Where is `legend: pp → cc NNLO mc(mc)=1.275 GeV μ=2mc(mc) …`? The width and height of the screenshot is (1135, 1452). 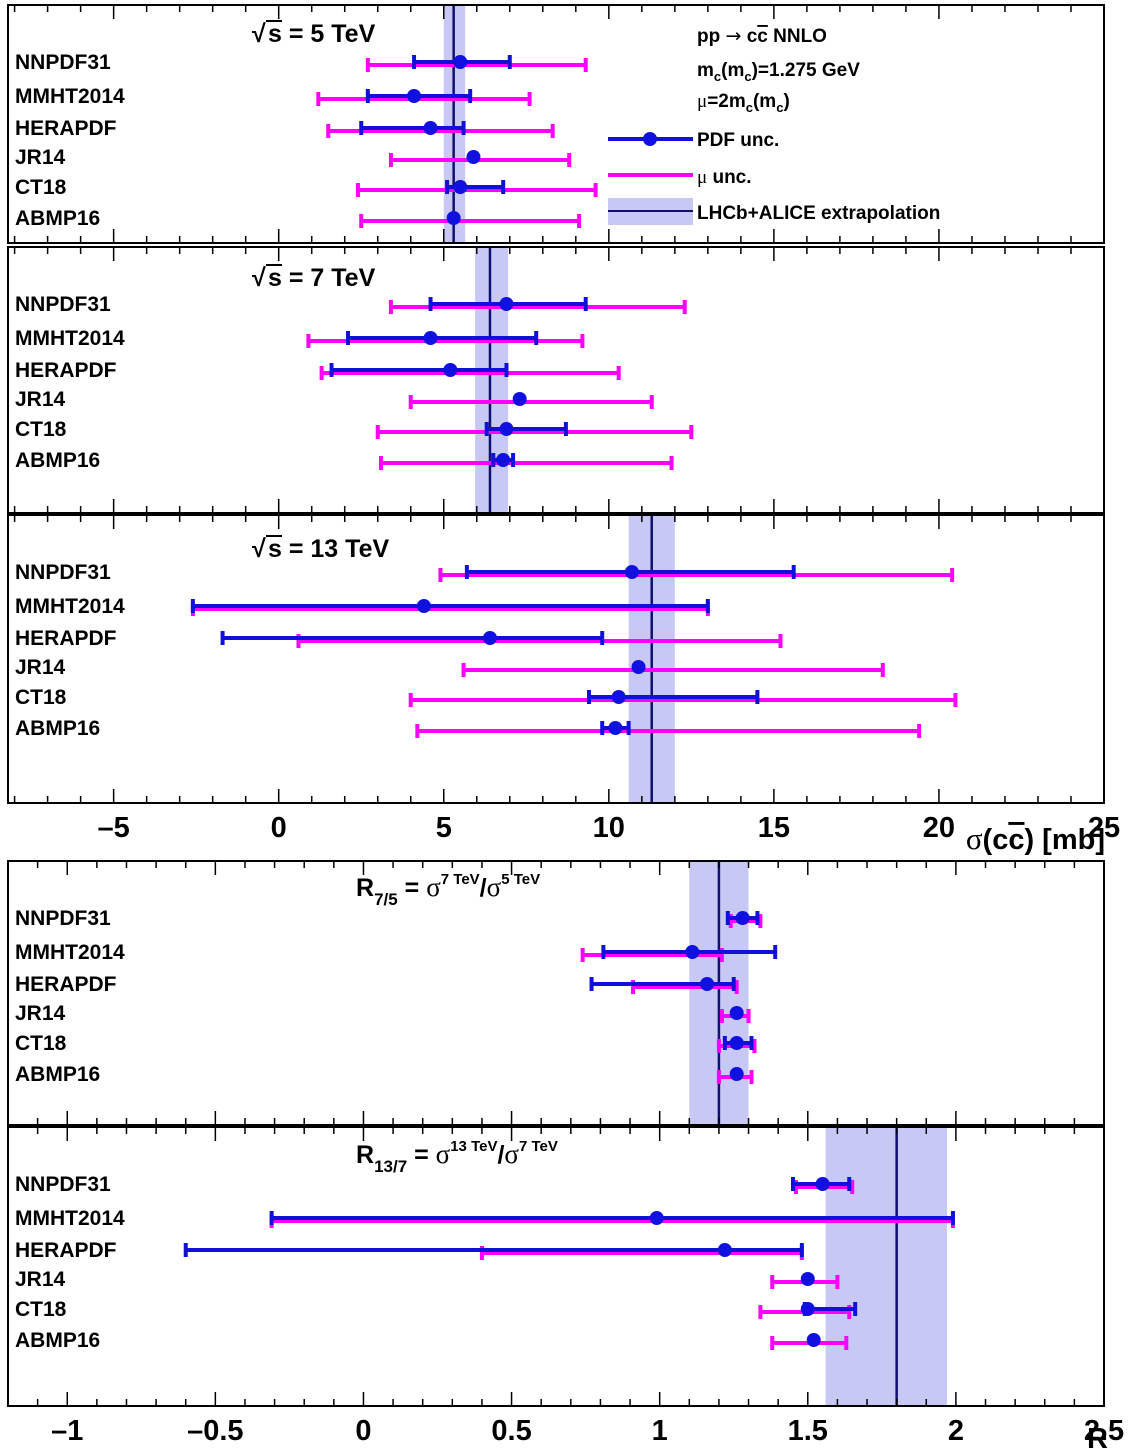
legend: pp → cc NNLO mc(mc)=1.275 GeV μ=2mc(mc) … is located at coordinates (774, 125).